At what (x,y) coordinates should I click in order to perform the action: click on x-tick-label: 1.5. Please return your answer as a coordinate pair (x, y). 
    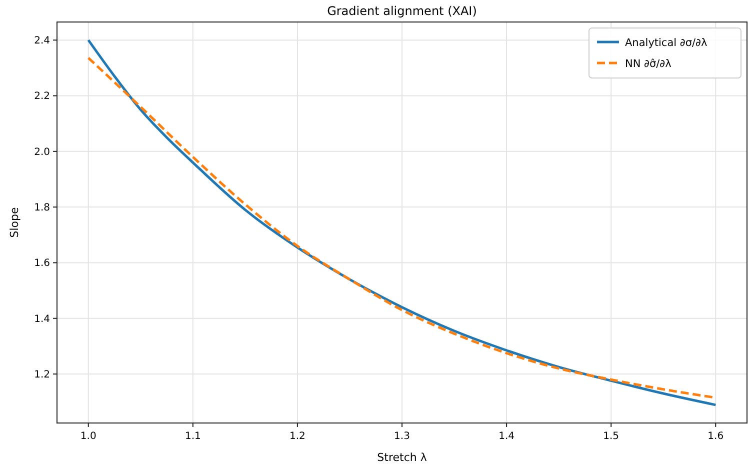
    Looking at the image, I should click on (611, 436).